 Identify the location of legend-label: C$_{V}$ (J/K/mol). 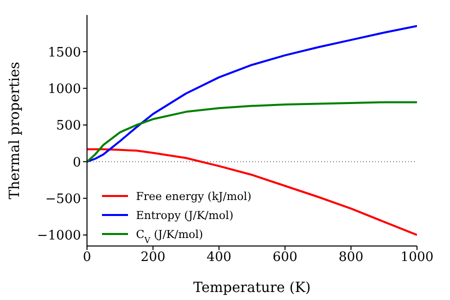
(170, 236).